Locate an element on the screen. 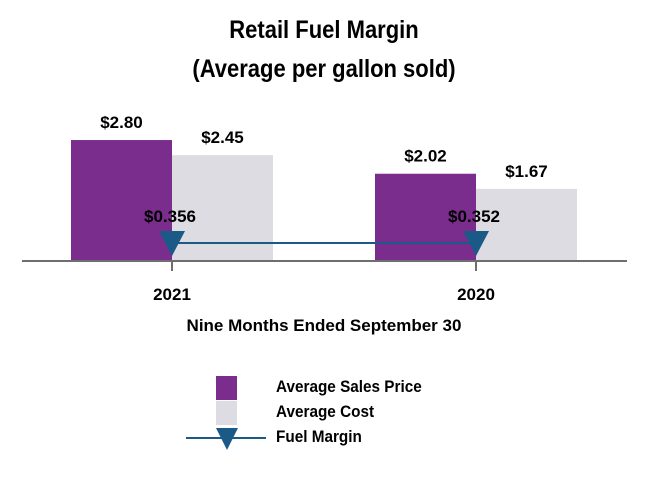 The width and height of the screenshot is (648, 480). data-label-2021-fuel-margin: $0.356 is located at coordinates (170, 216).